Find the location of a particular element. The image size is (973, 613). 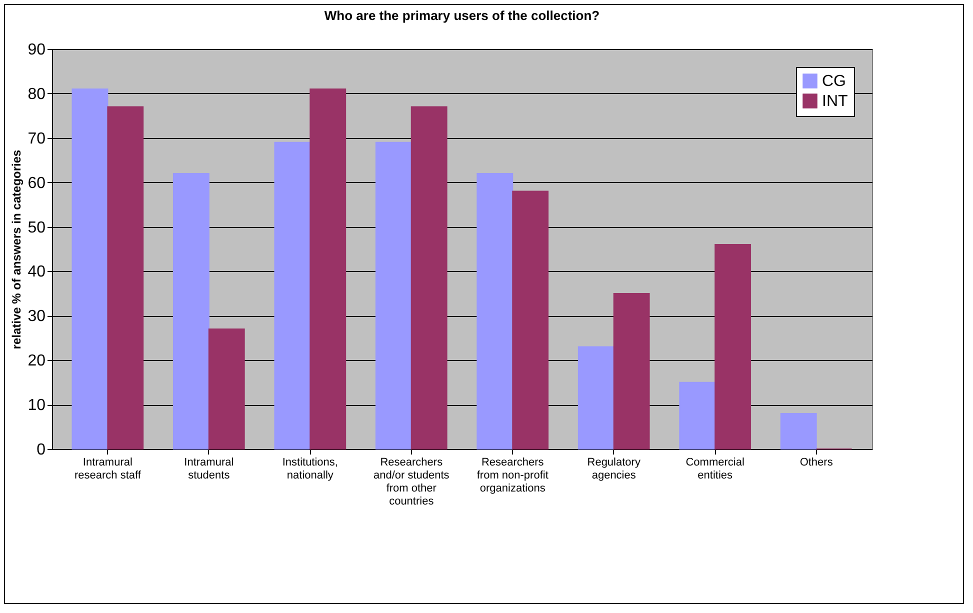

y-tick-label: 20 is located at coordinates (37, 361).